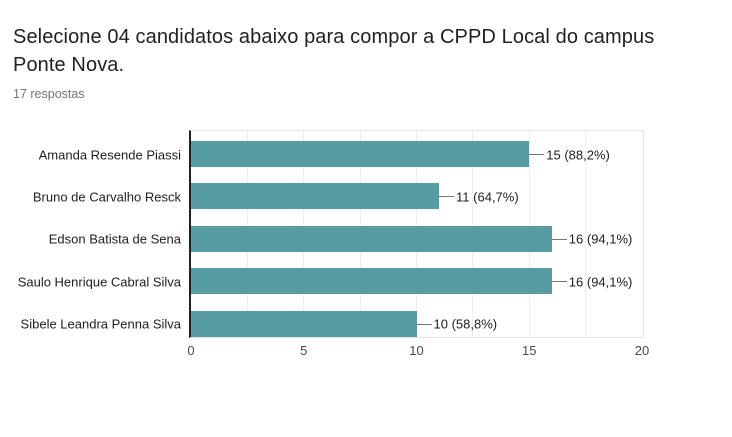 Image resolution: width=732 pixels, height=437 pixels. What do you see at coordinates (487, 197) in the screenshot?
I see `bar-value-label: 11 (64,7%)` at bounding box center [487, 197].